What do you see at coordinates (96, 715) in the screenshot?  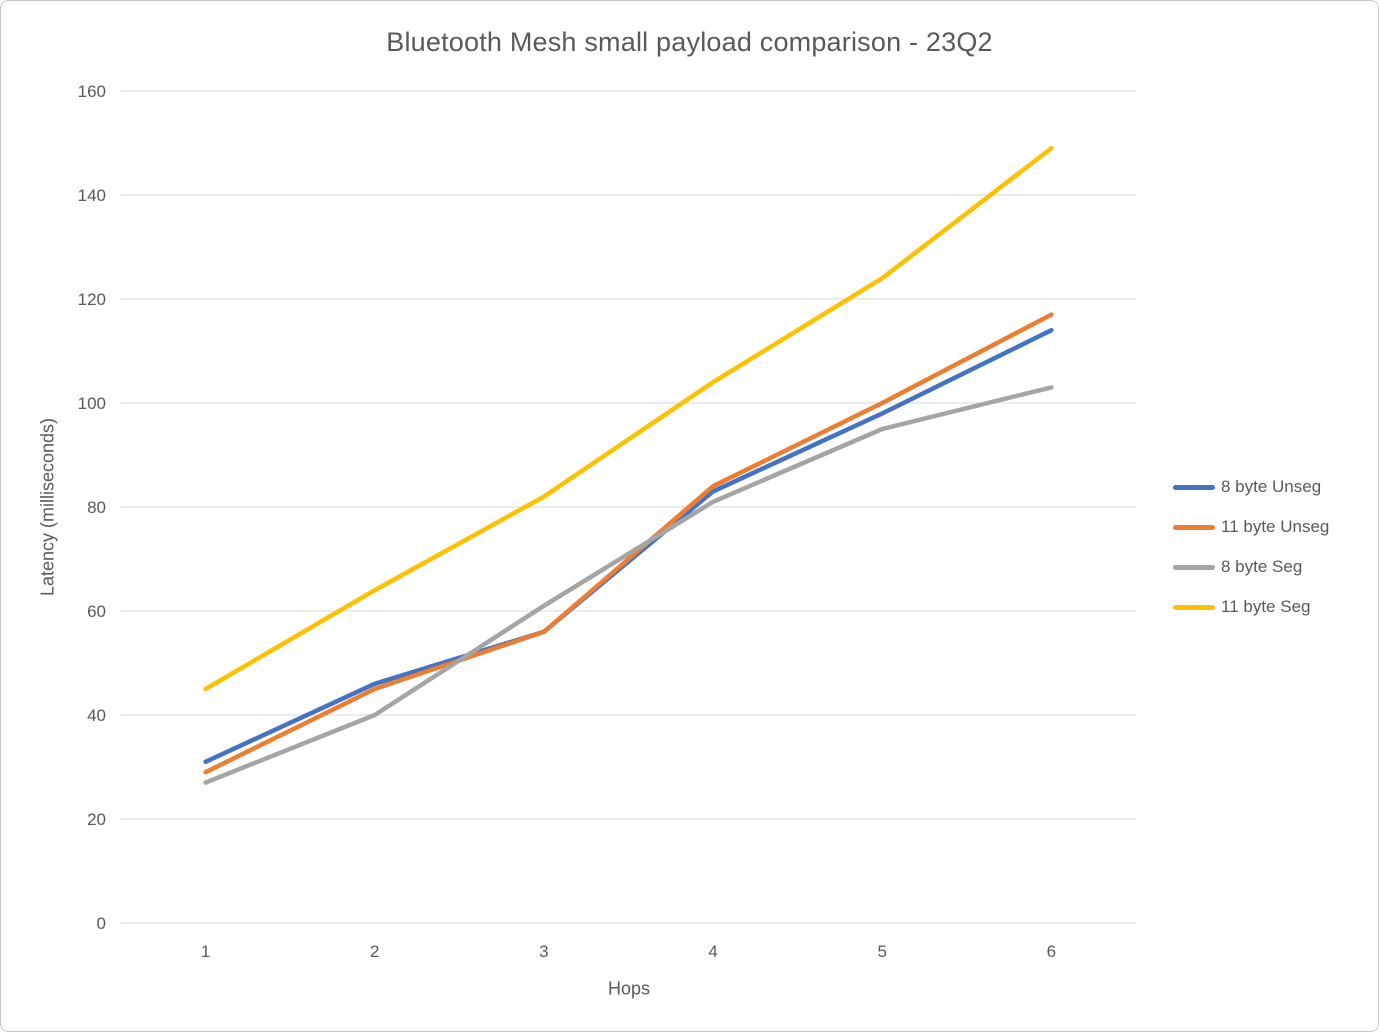 I see `y-tick-label-40: 40` at bounding box center [96, 715].